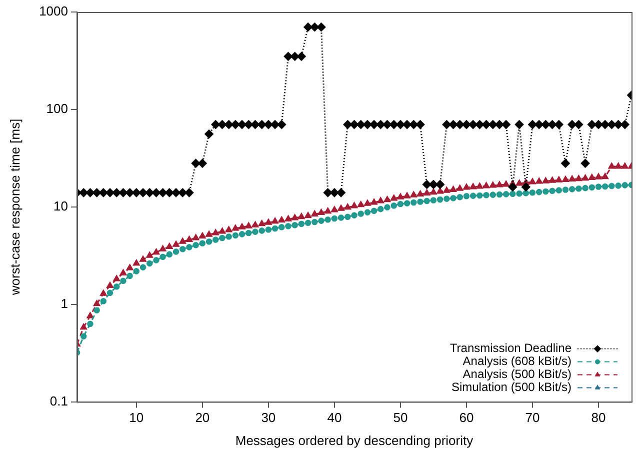 Image resolution: width=637 pixels, height=455 pixels. Describe the element at coordinates (53, 11) in the screenshot. I see `y-tick-label: 1000` at that location.